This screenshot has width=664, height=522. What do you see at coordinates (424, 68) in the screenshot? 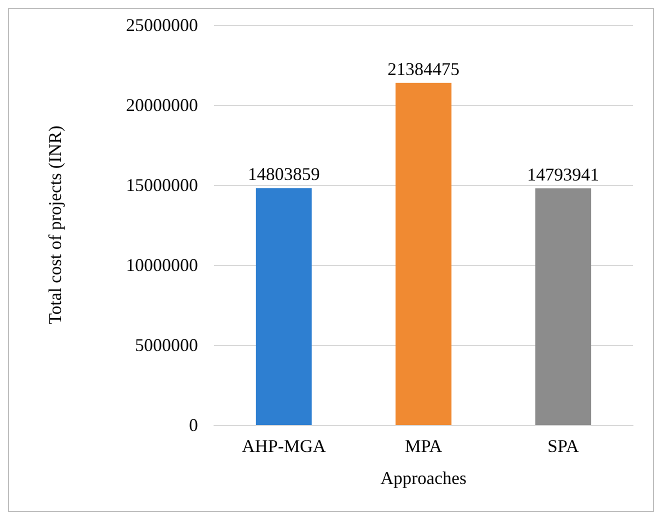
I see `data-label: 21384475` at bounding box center [424, 68].